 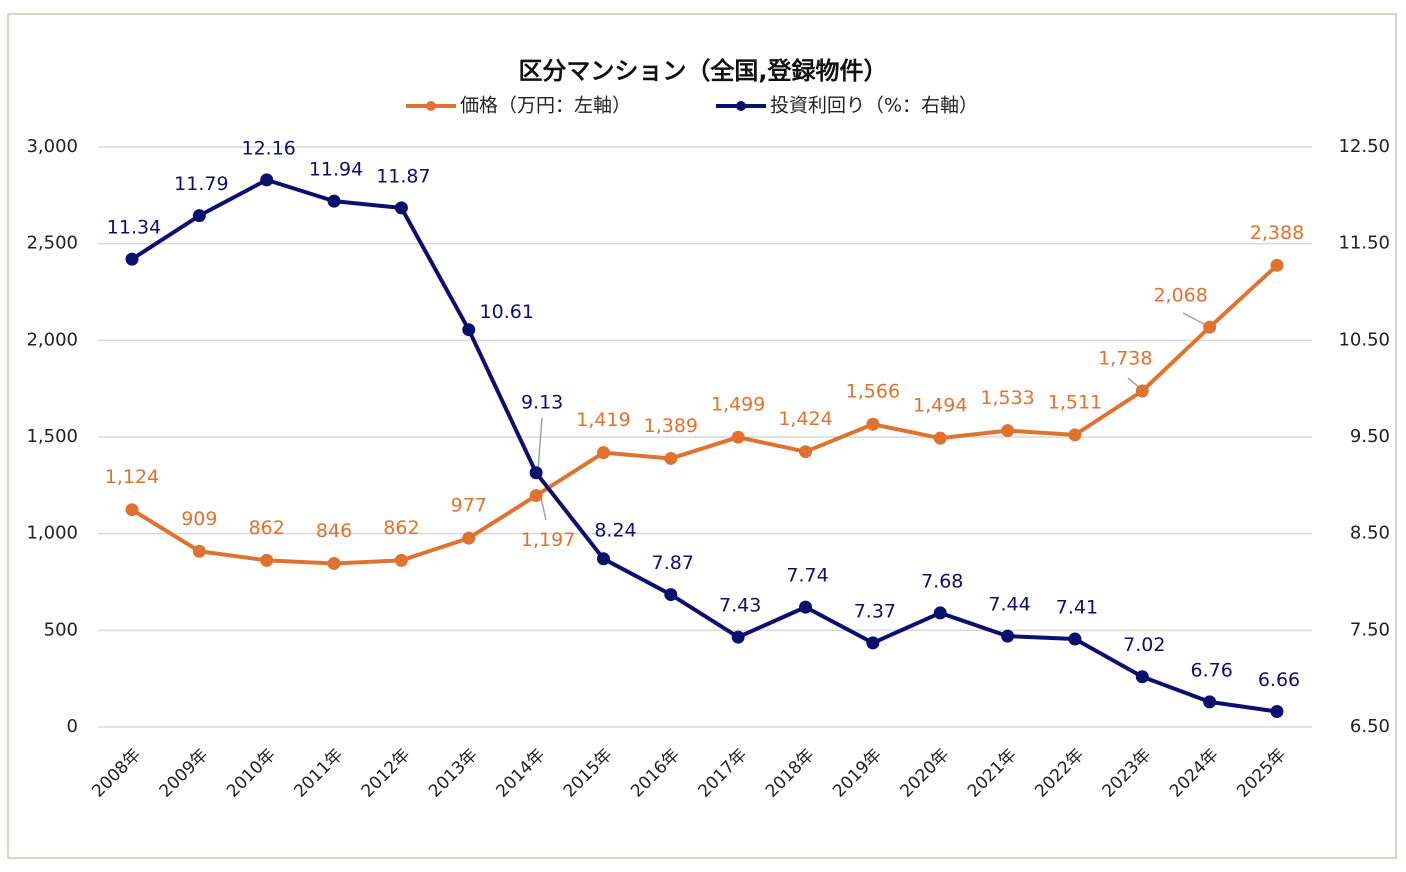 What do you see at coordinates (1370, 726) in the screenshot?
I see `right-axis-tick-label: 6.50` at bounding box center [1370, 726].